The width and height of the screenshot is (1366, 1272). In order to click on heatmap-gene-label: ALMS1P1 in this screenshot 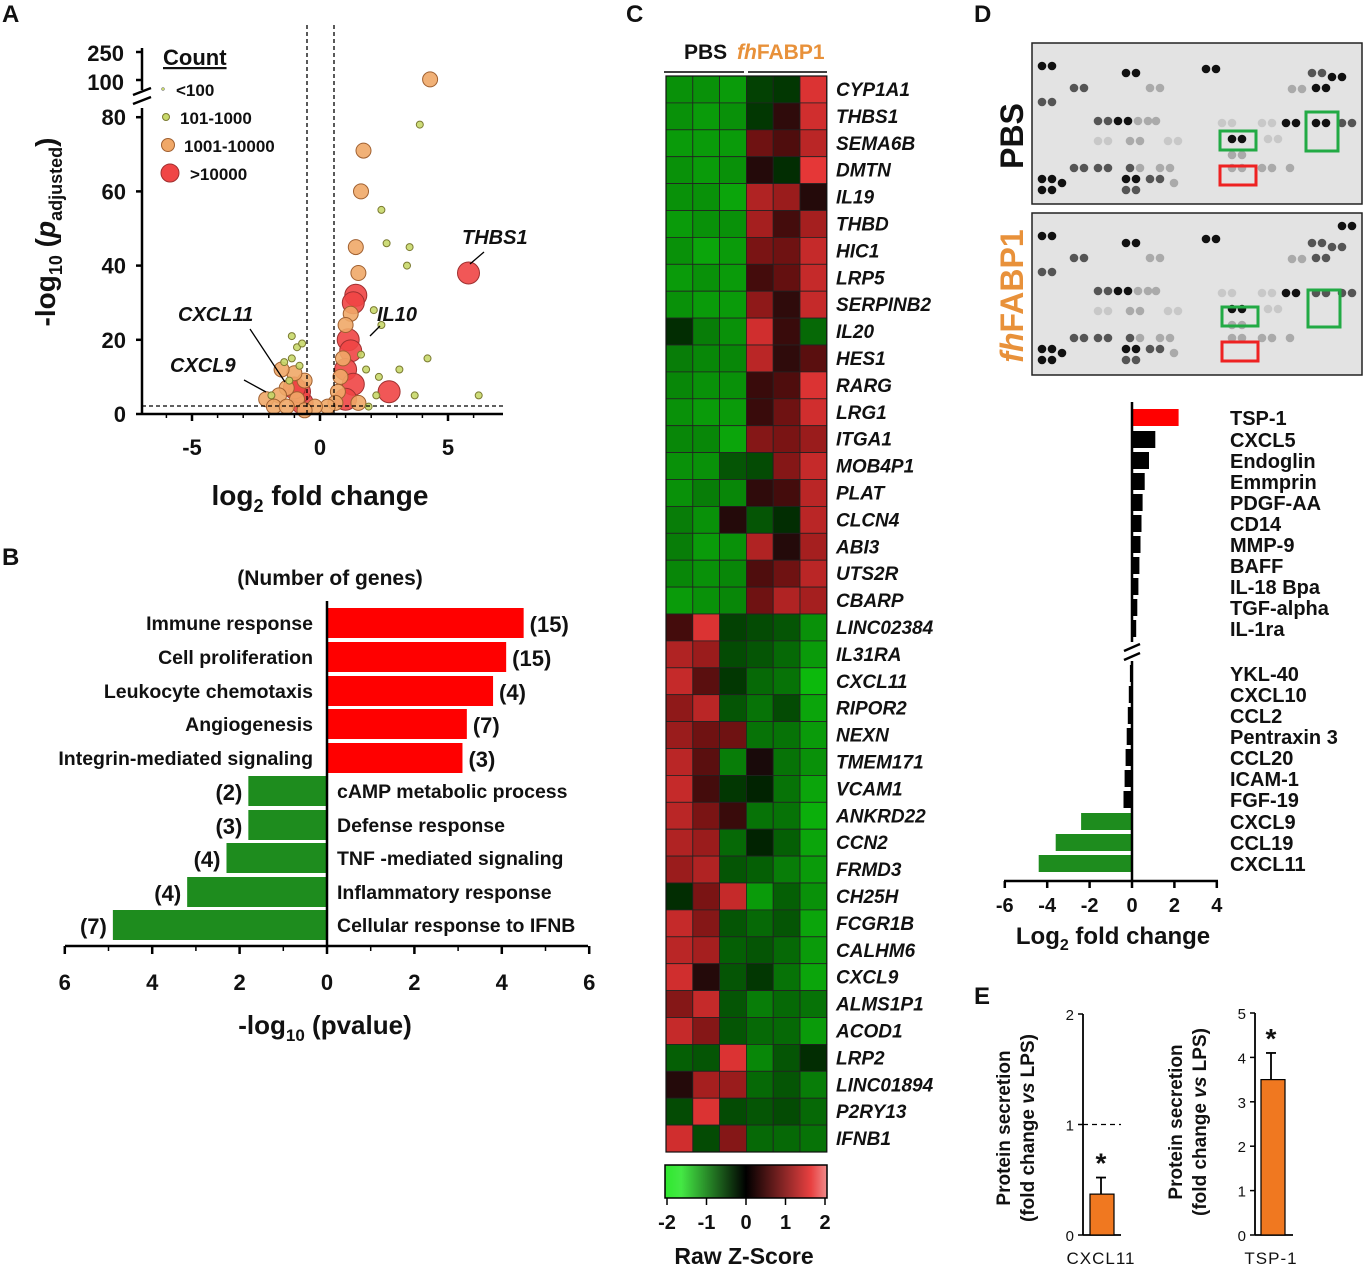, I will do `click(879, 1005)`.